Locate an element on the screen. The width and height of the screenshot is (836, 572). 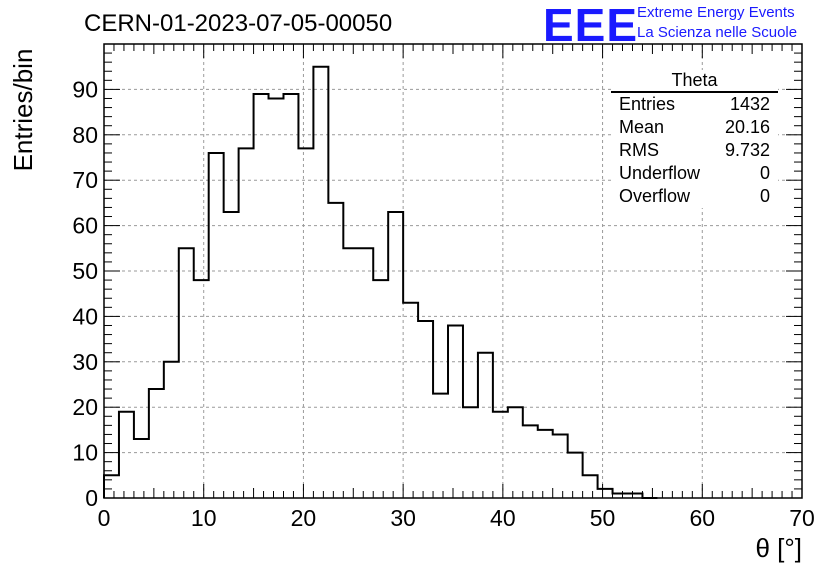
y-tick-label: 10 is located at coordinates (85, 453).